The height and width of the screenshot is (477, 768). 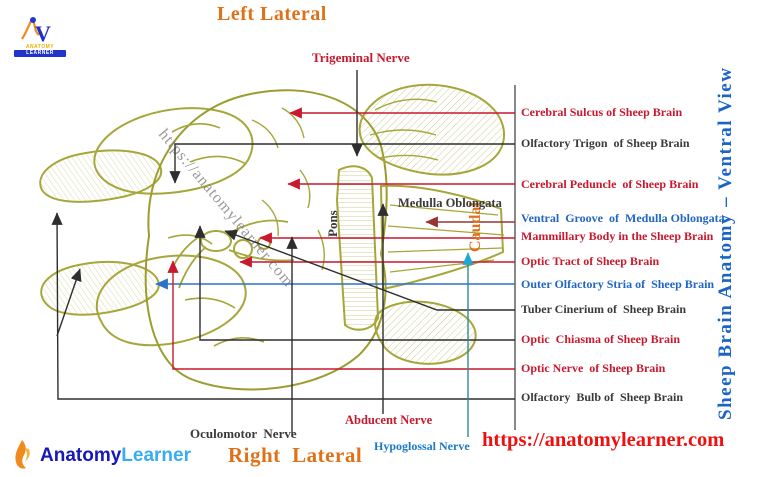 I want to click on label-tuber-cinerium: Tuber Cinerium of Sheep Brain, so click(x=604, y=309).